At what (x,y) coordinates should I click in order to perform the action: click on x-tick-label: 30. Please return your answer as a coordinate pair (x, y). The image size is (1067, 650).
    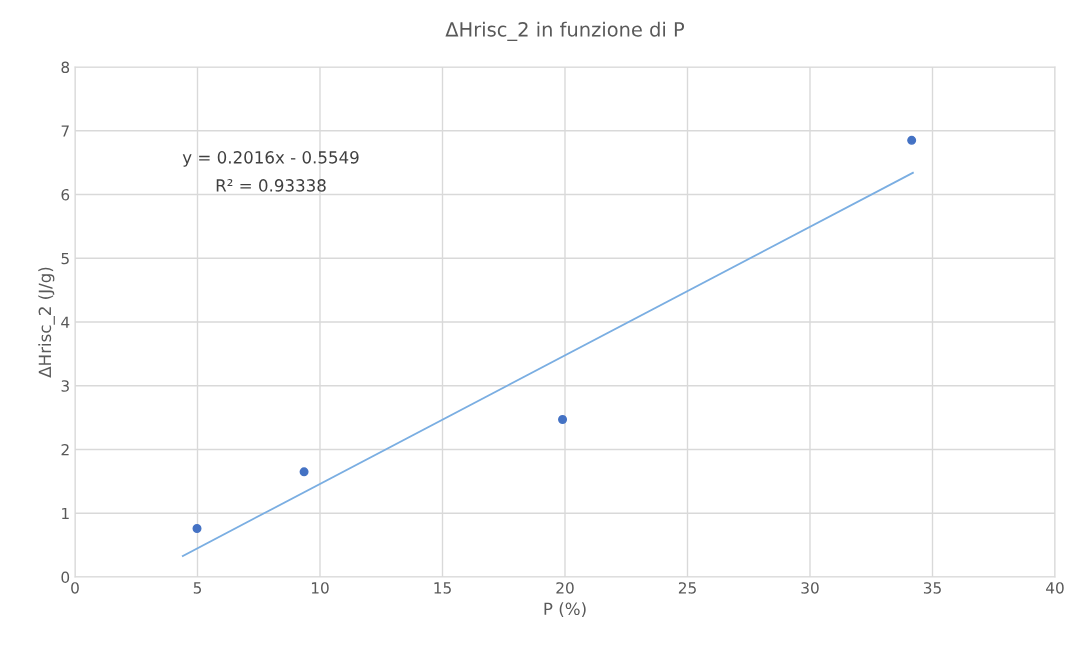
    Looking at the image, I should click on (810, 588).